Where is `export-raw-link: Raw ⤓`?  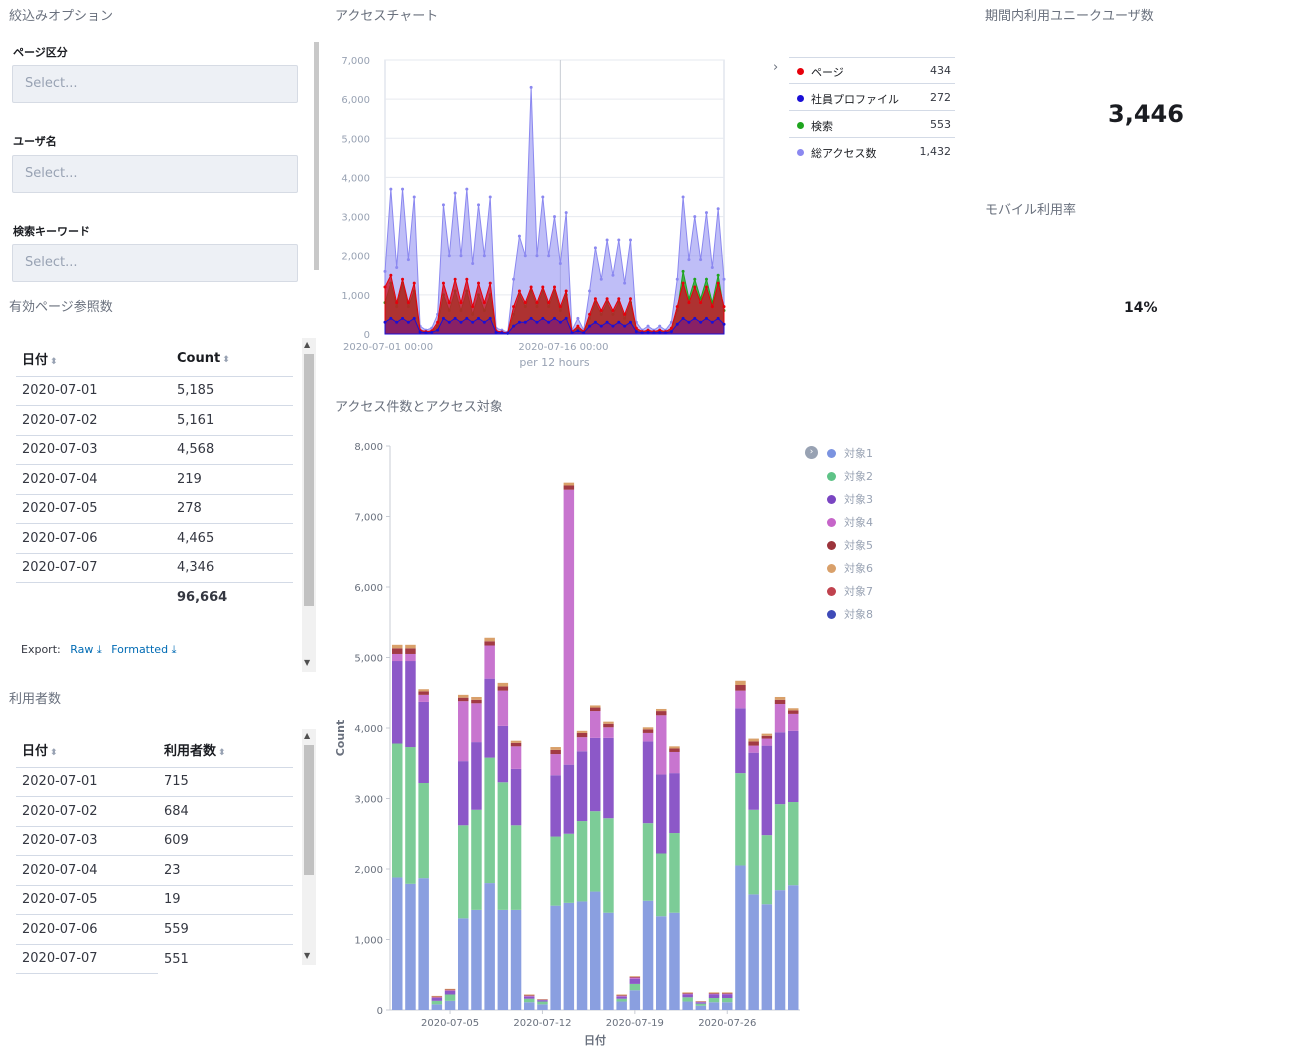 export-raw-link: Raw ⤓ is located at coordinates (86, 649).